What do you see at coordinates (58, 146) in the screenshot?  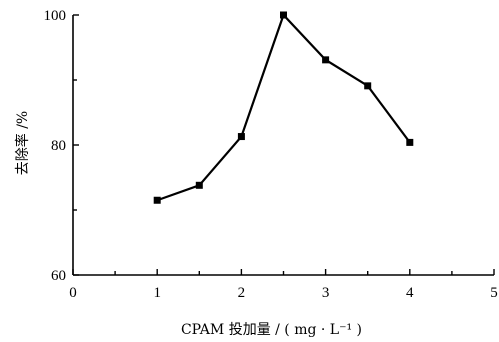 I see `y-tick-label: 80` at bounding box center [58, 146].